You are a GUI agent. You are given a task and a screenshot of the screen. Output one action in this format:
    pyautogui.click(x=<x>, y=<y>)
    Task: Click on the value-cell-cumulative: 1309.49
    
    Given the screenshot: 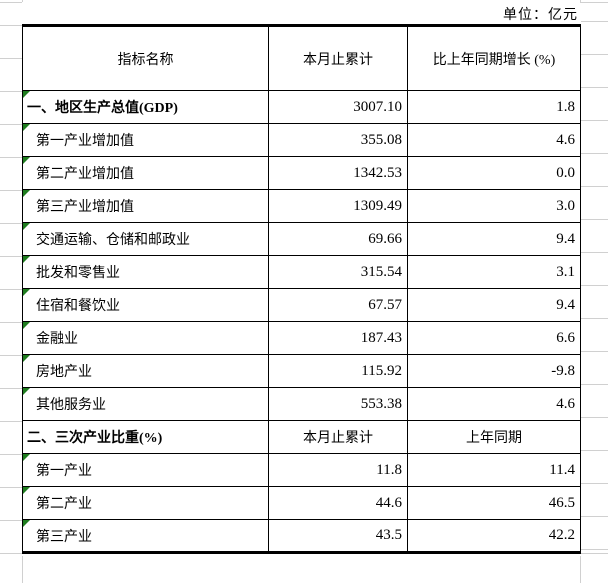 What is the action you would take?
    pyautogui.click(x=338, y=206)
    